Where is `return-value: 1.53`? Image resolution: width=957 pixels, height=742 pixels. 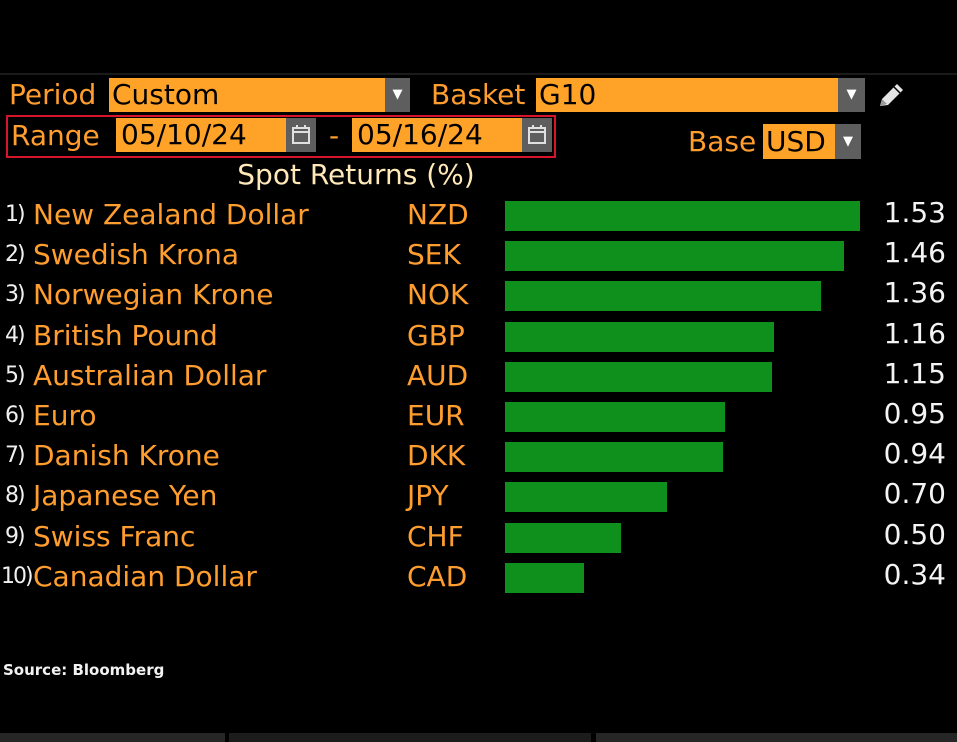
return-value: 1.53 is located at coordinates (914, 212).